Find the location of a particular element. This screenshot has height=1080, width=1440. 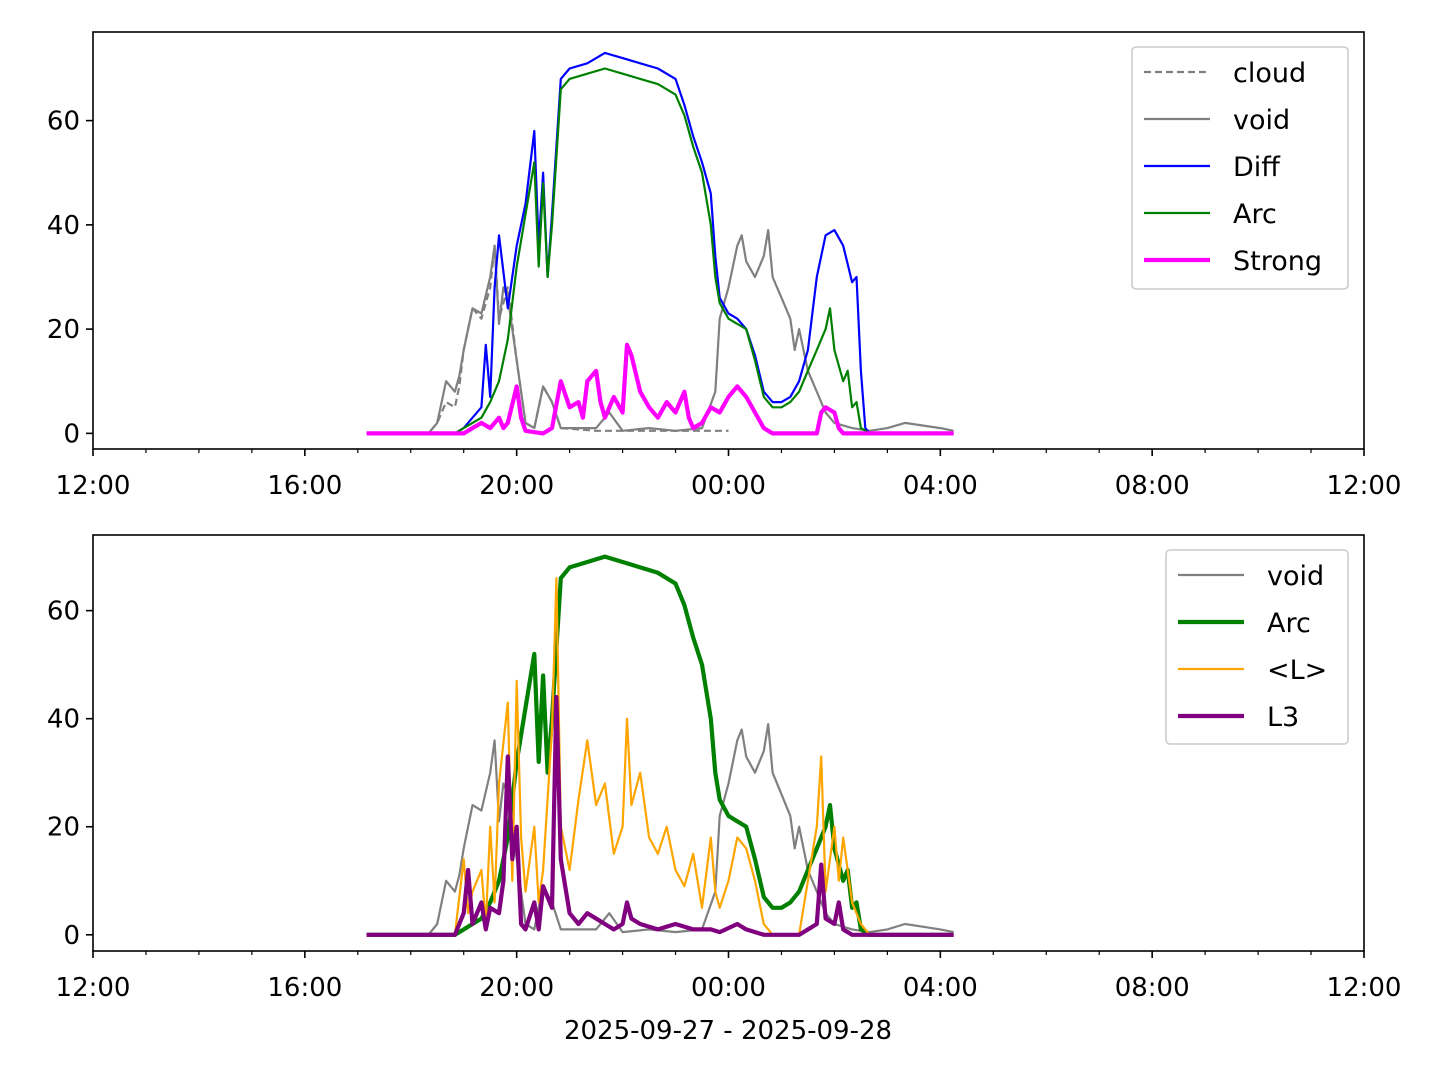

legend-label: cloud is located at coordinates (1269, 73).